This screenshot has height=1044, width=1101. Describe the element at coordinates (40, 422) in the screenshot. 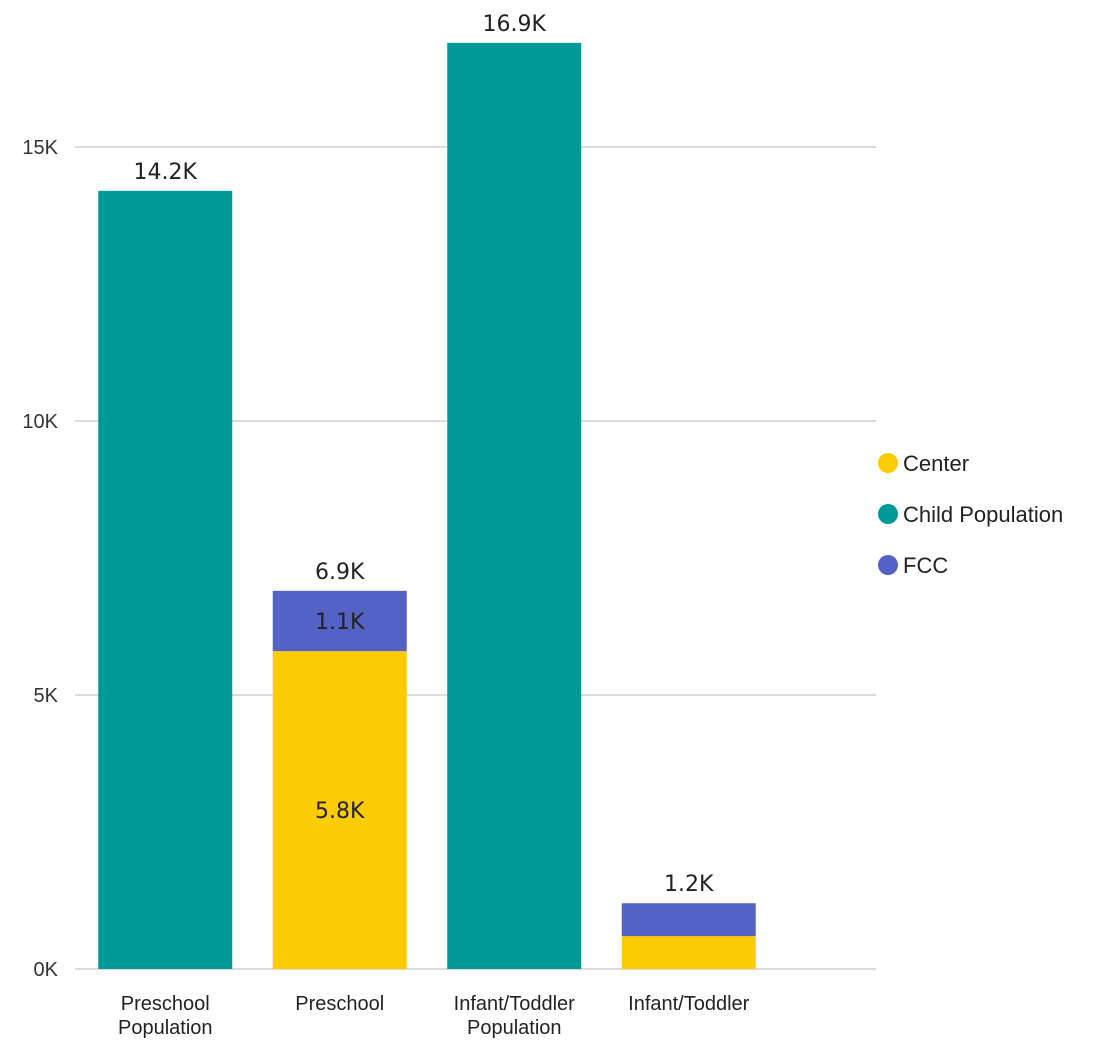

I see `y-tick-label: 10K` at that location.